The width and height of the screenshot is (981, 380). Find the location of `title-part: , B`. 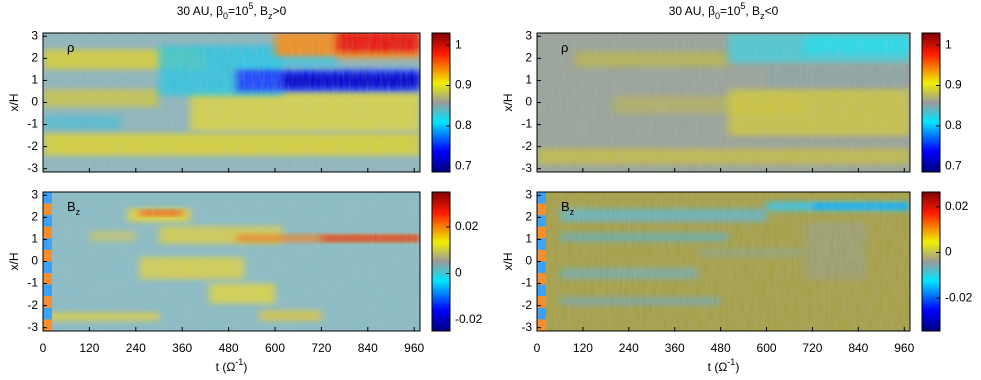

title-part: , B is located at coordinates (752, 11).